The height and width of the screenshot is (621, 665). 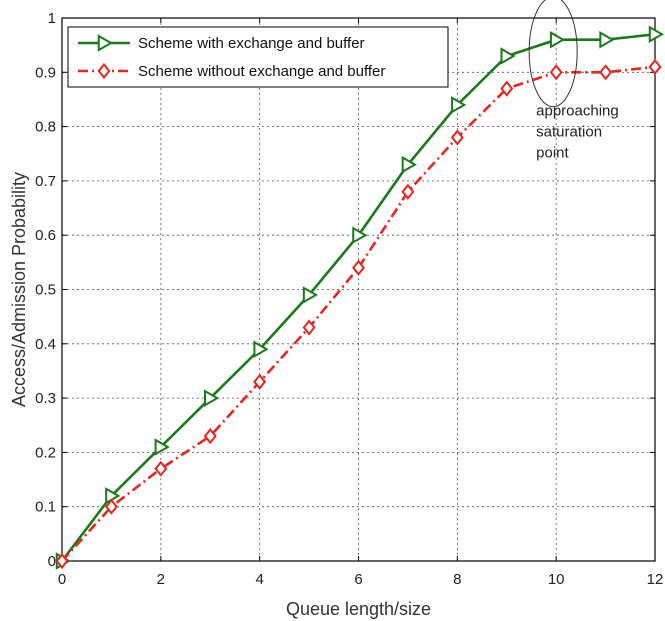 I want to click on annotation: approaching saturation point, so click(x=575, y=81).